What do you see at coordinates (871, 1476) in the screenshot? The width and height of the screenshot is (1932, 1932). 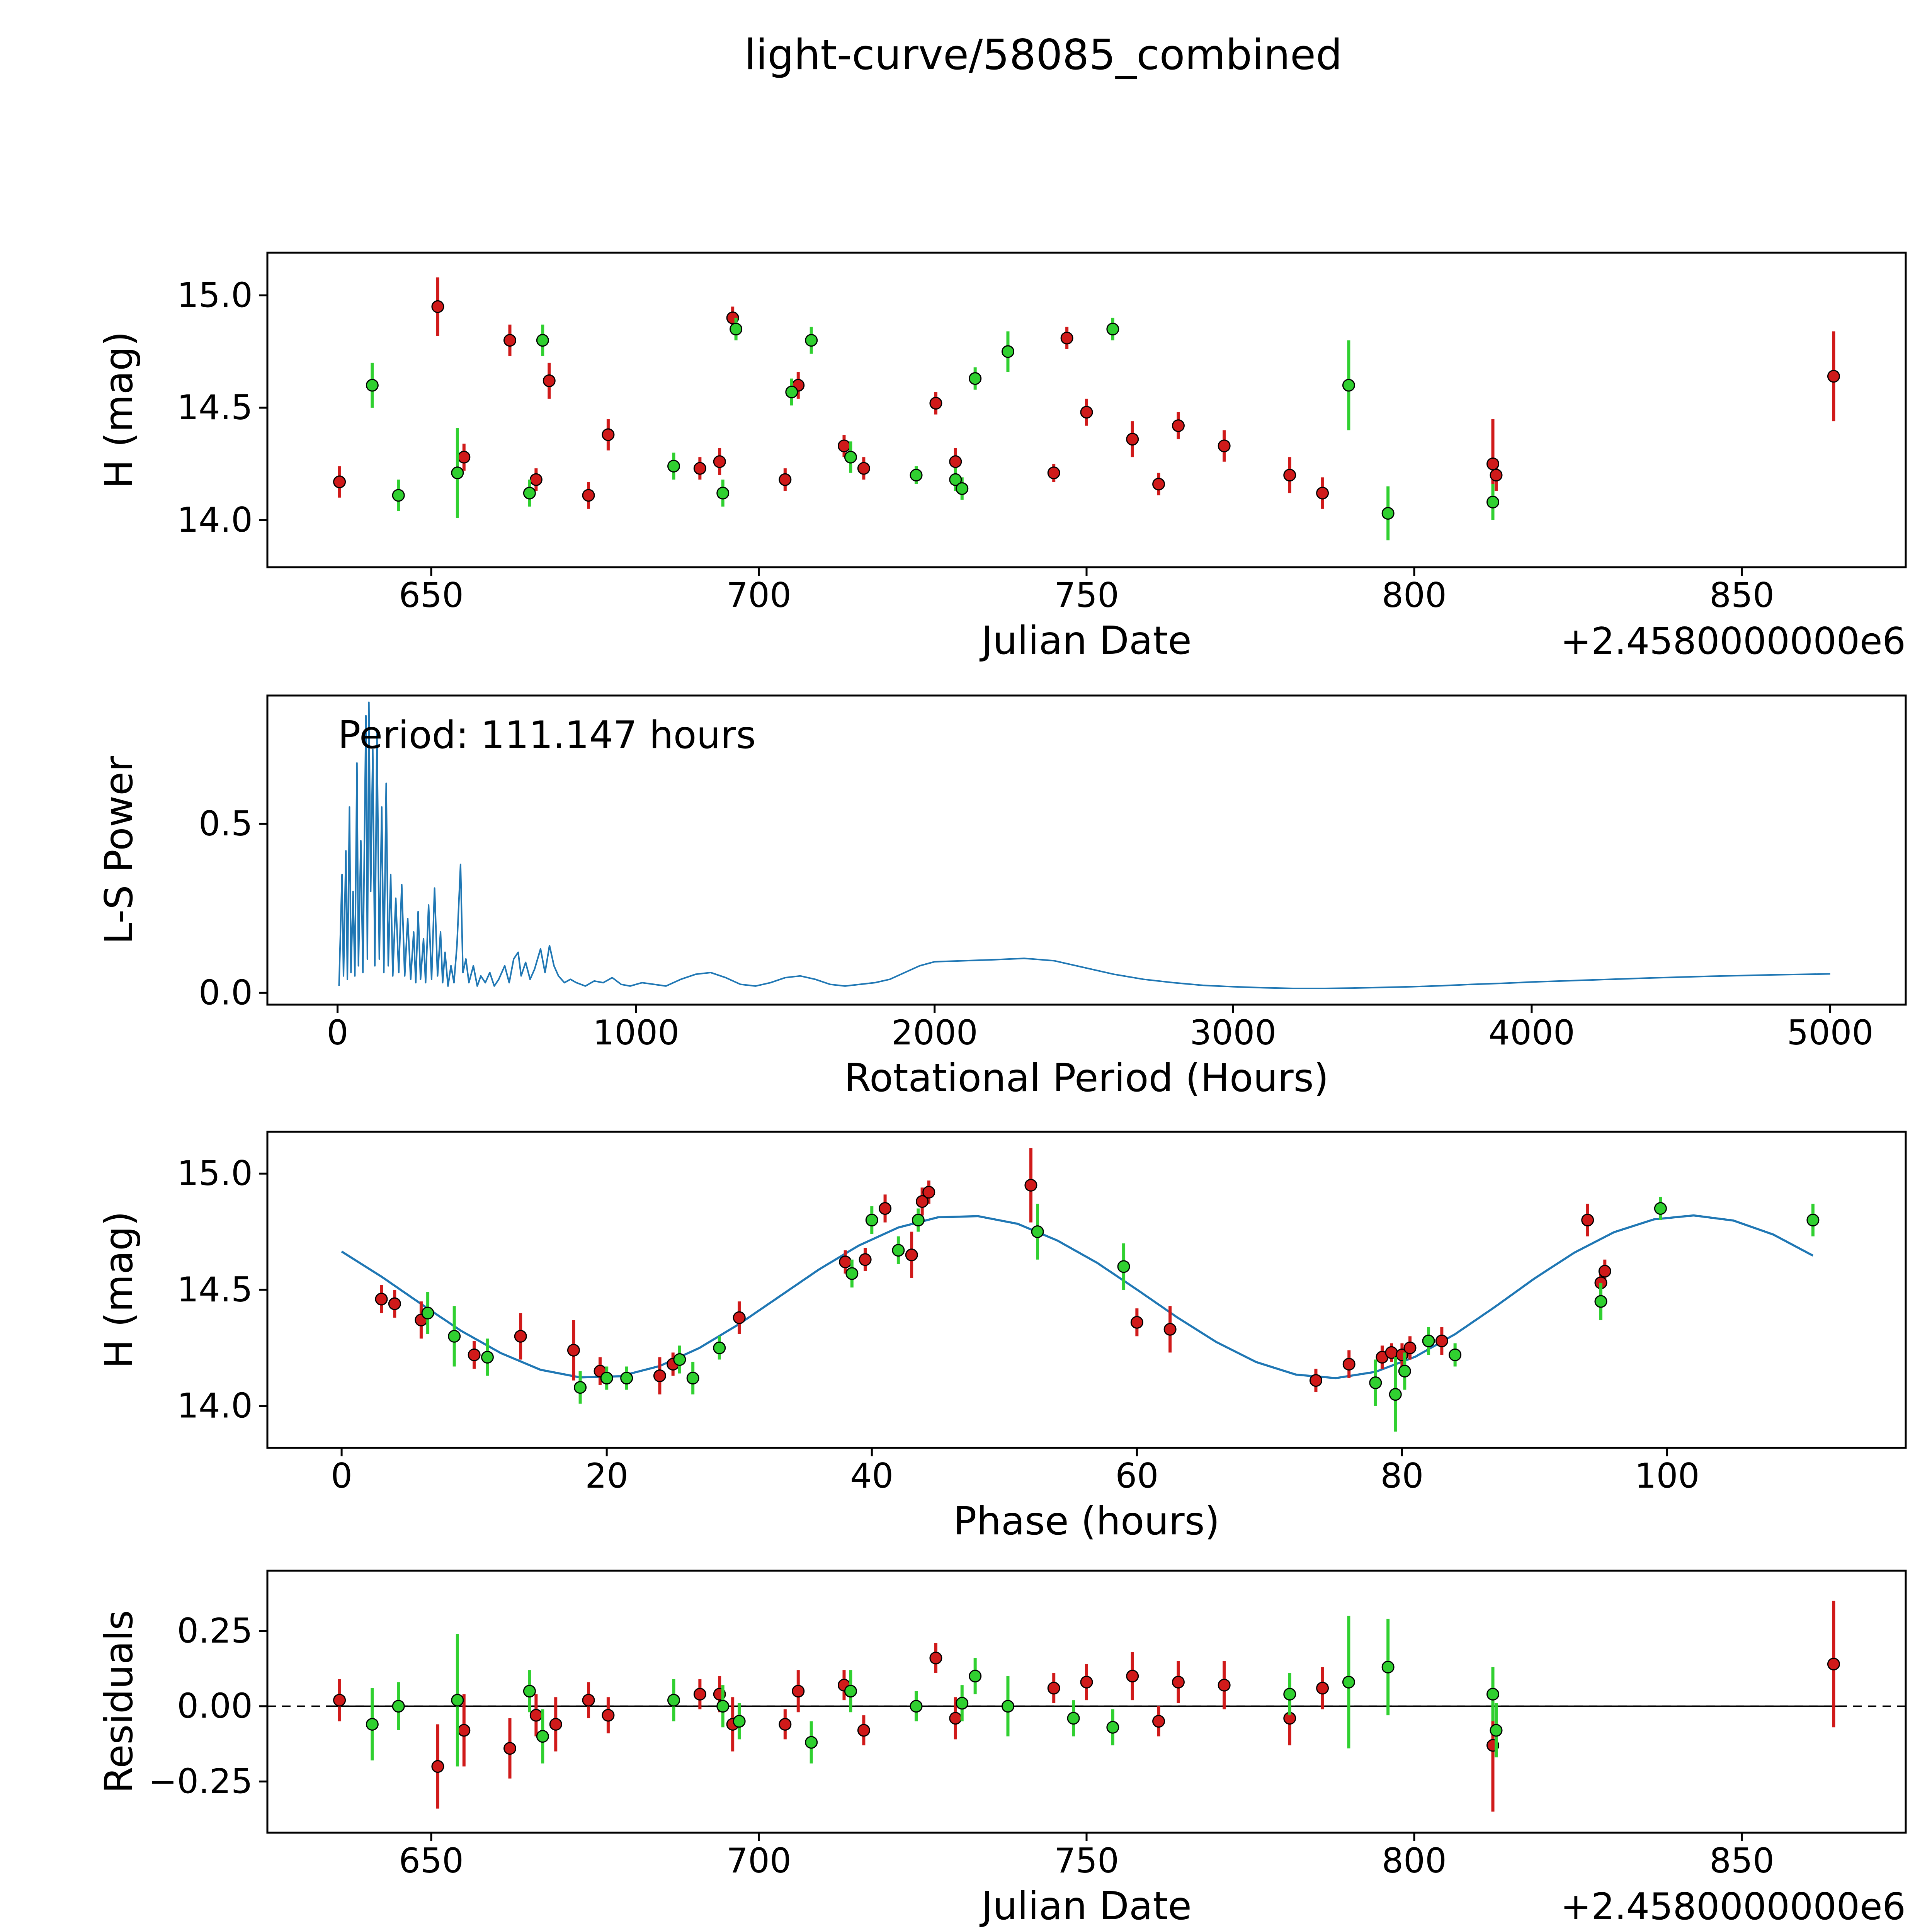 I see `x-tick-label: 40` at bounding box center [871, 1476].